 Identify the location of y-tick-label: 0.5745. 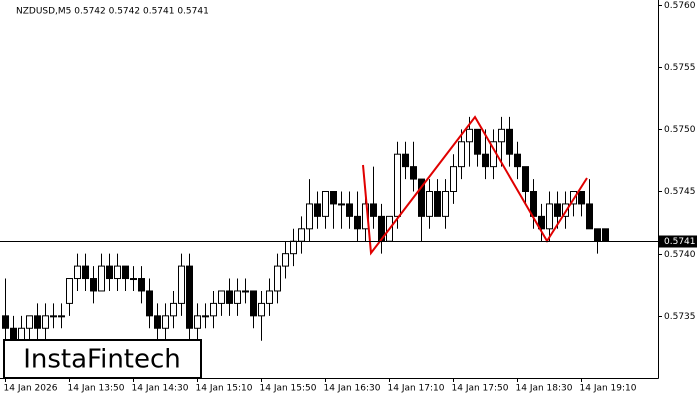
(680, 192).